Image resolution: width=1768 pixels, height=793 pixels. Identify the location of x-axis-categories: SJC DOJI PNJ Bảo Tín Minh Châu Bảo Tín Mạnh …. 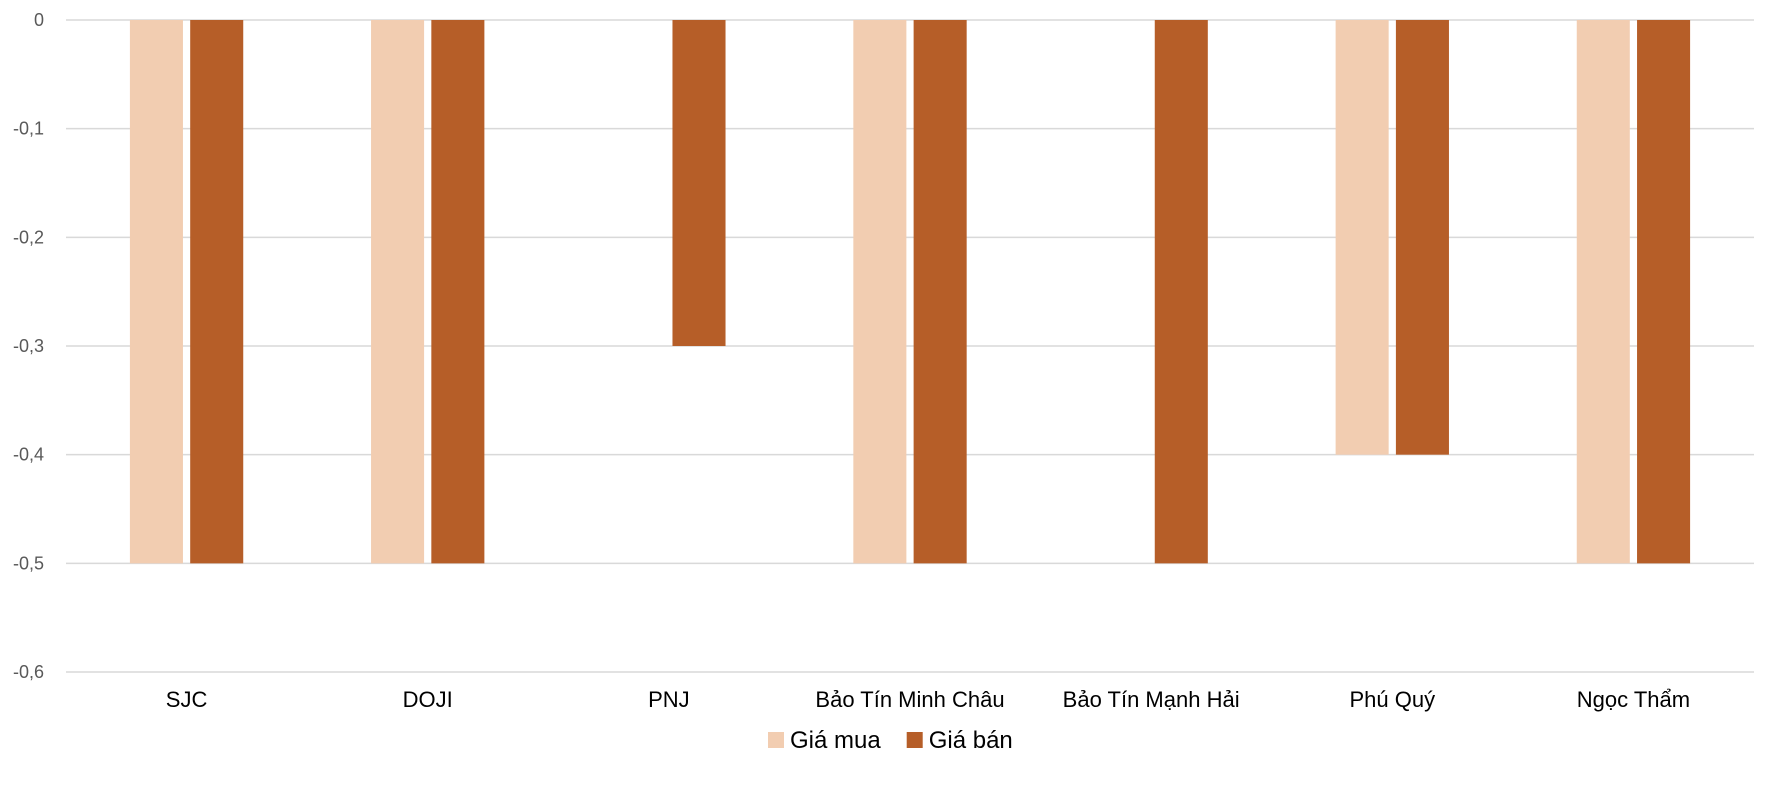
(928, 699).